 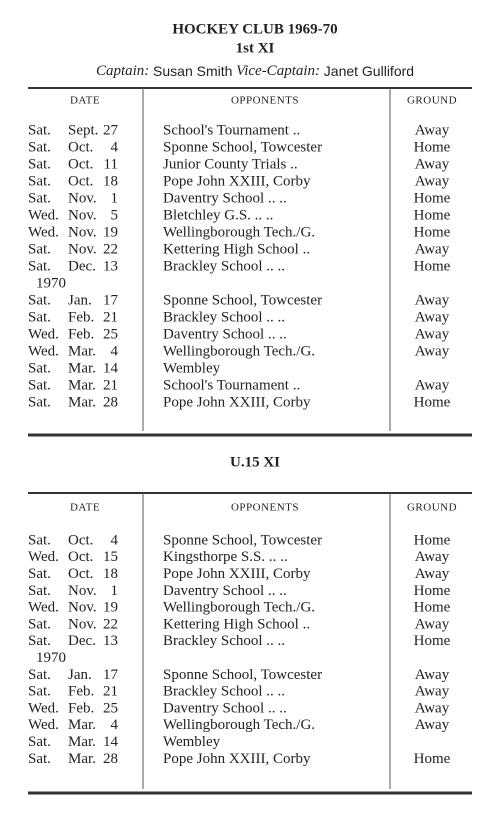 What do you see at coordinates (230, 164) in the screenshot?
I see `opponent: Junior County Trials ..` at bounding box center [230, 164].